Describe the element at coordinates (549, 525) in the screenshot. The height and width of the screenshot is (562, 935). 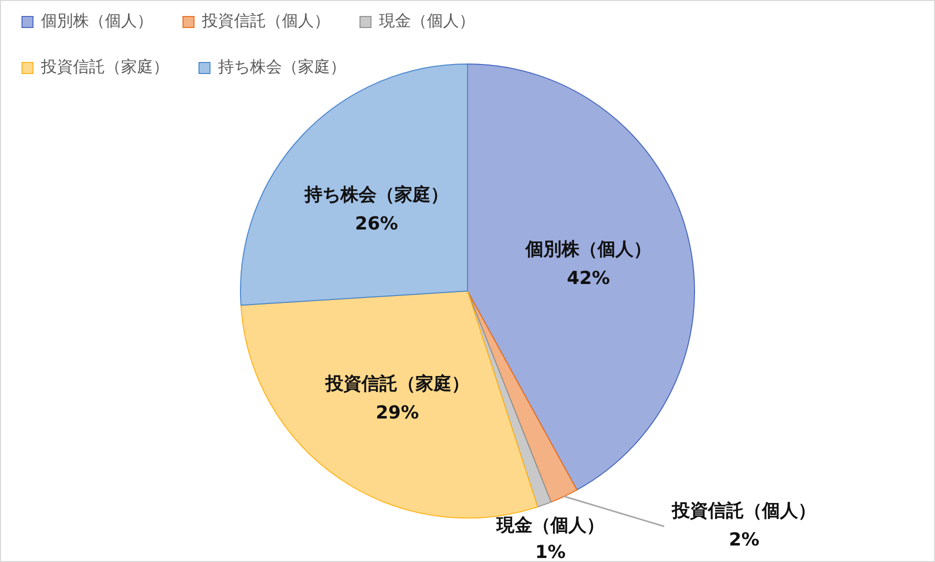
I see `slice-label: 現金（個人）` at that location.